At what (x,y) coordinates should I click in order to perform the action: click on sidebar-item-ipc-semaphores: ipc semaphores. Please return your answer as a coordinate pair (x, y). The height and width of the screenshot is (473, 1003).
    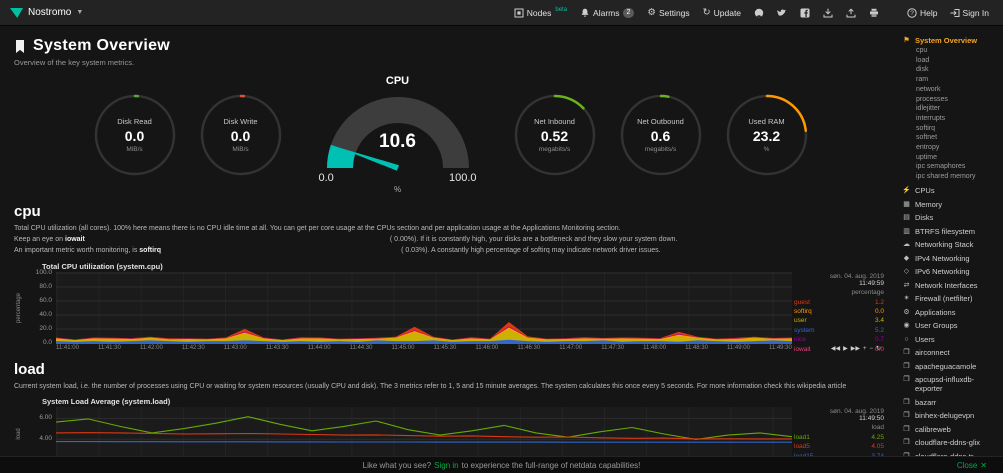
    Looking at the image, I should click on (951, 167).